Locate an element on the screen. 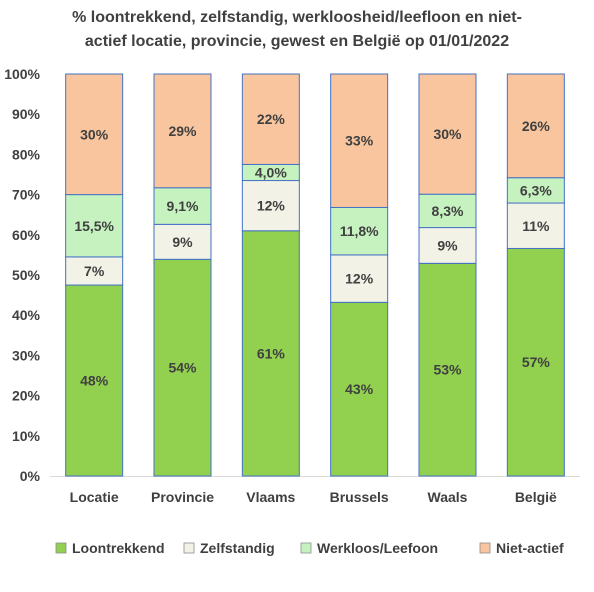 The width and height of the screenshot is (594, 592). y-tick-label: 80% is located at coordinates (26, 154).